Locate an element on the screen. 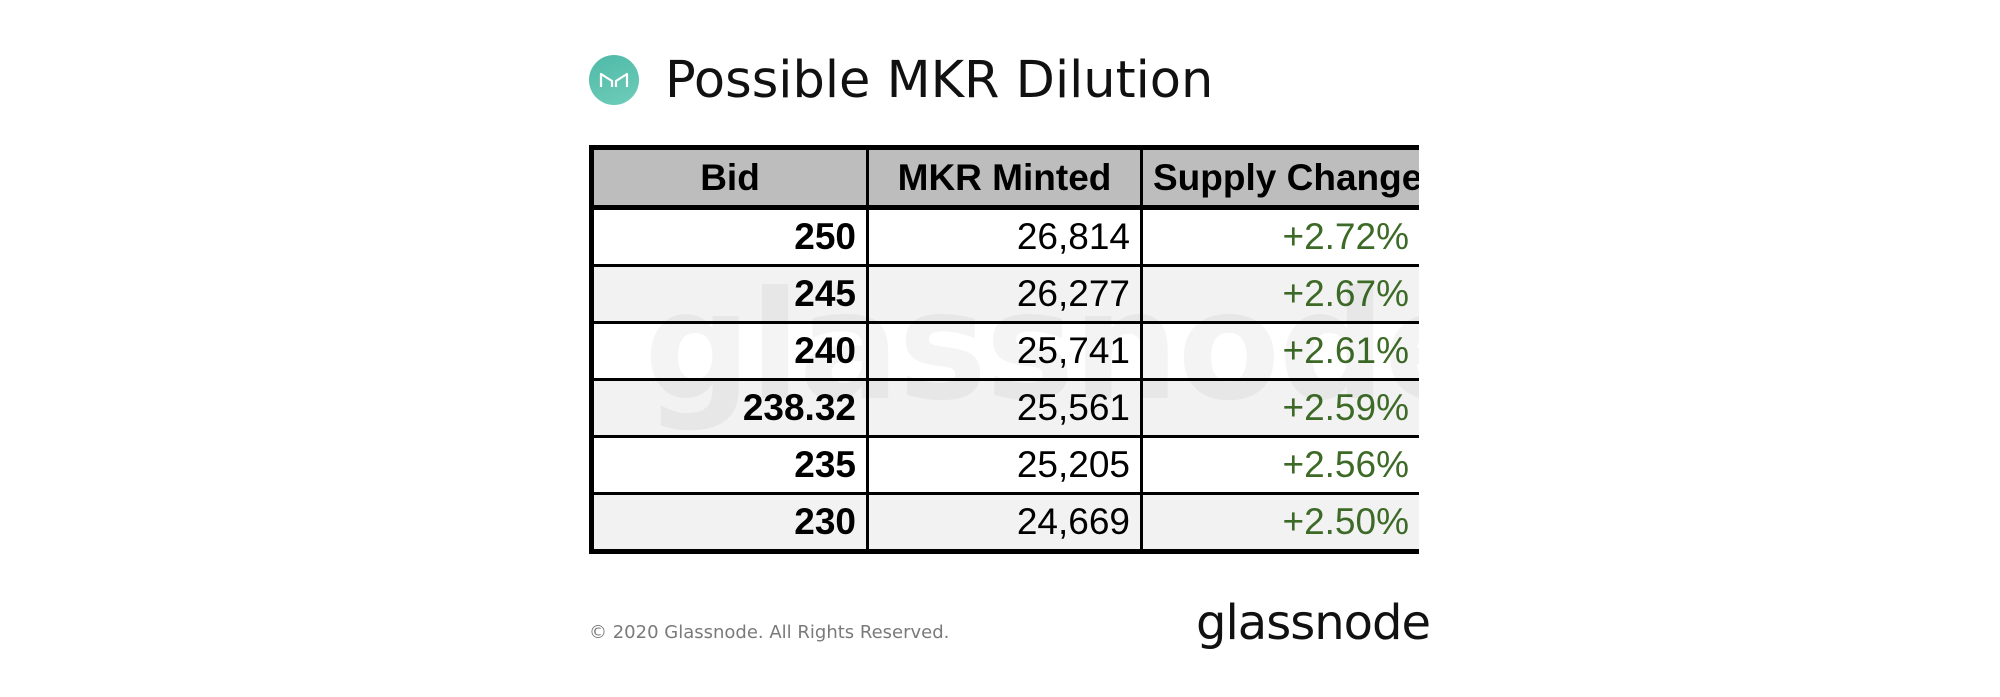 The width and height of the screenshot is (2000, 697). supply-change-cell: +2.72% is located at coordinates (1279, 236).